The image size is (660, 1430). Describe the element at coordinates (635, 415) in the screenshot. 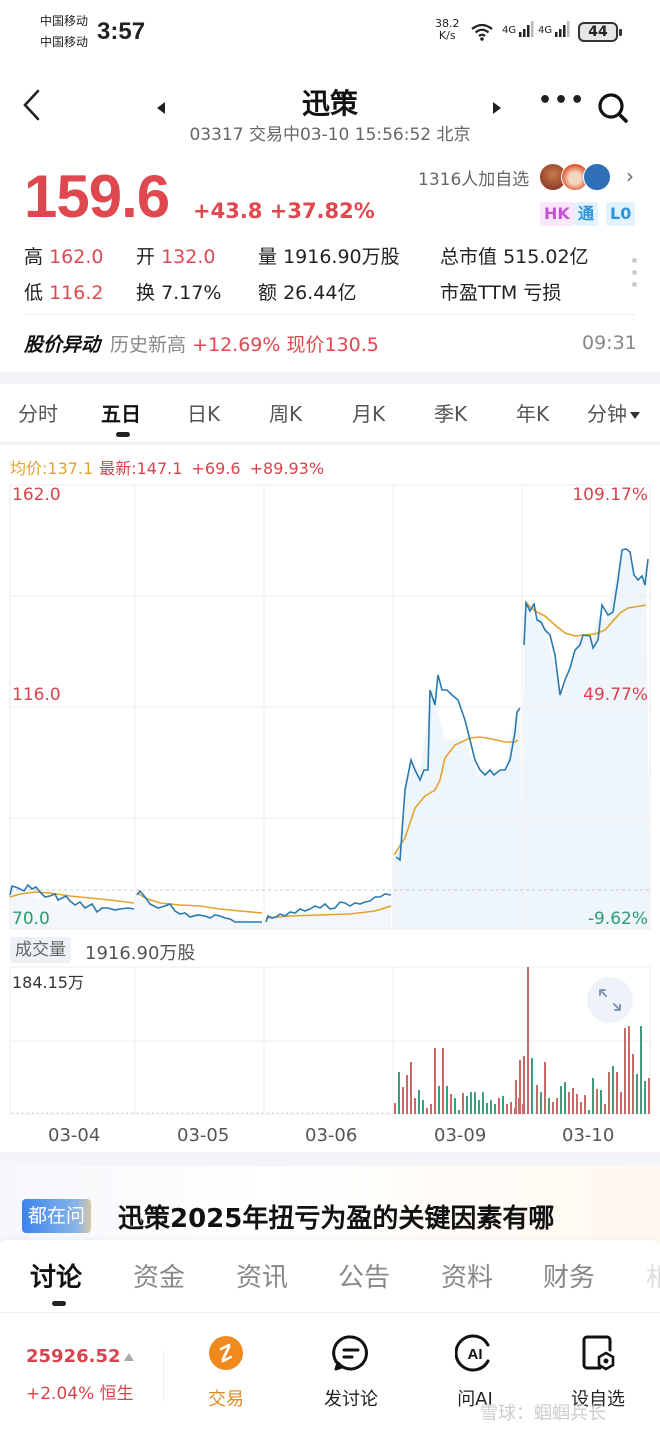

I see `caret-down-icon` at that location.